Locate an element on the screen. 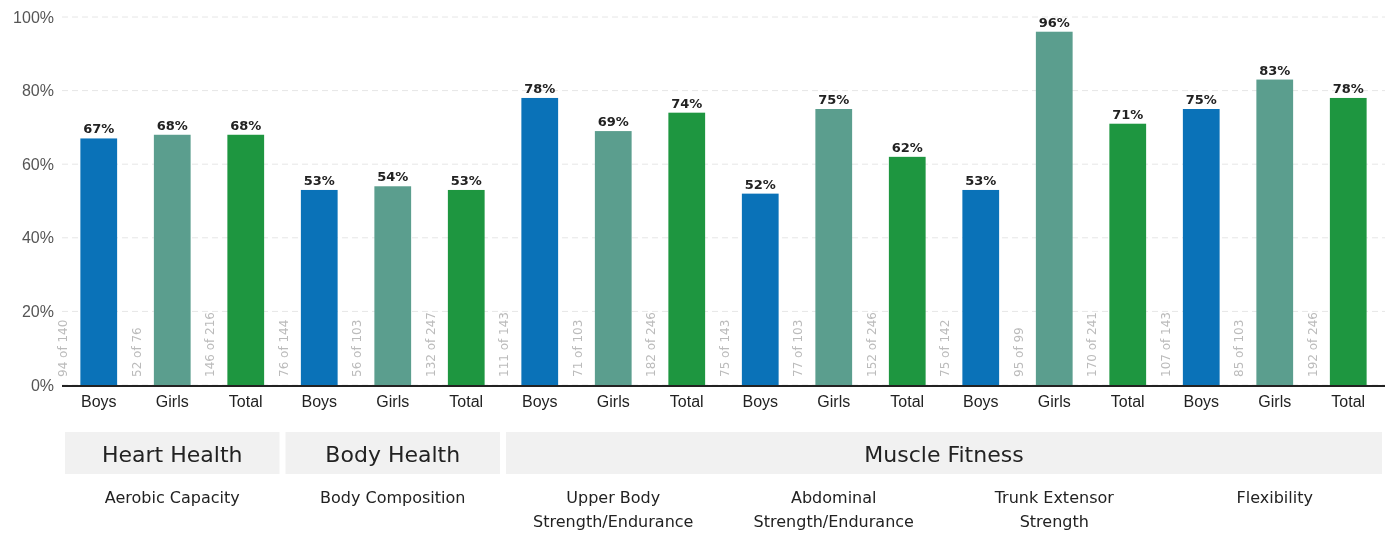 The image size is (1389, 537). annotation: 75 of 142 is located at coordinates (945, 348).